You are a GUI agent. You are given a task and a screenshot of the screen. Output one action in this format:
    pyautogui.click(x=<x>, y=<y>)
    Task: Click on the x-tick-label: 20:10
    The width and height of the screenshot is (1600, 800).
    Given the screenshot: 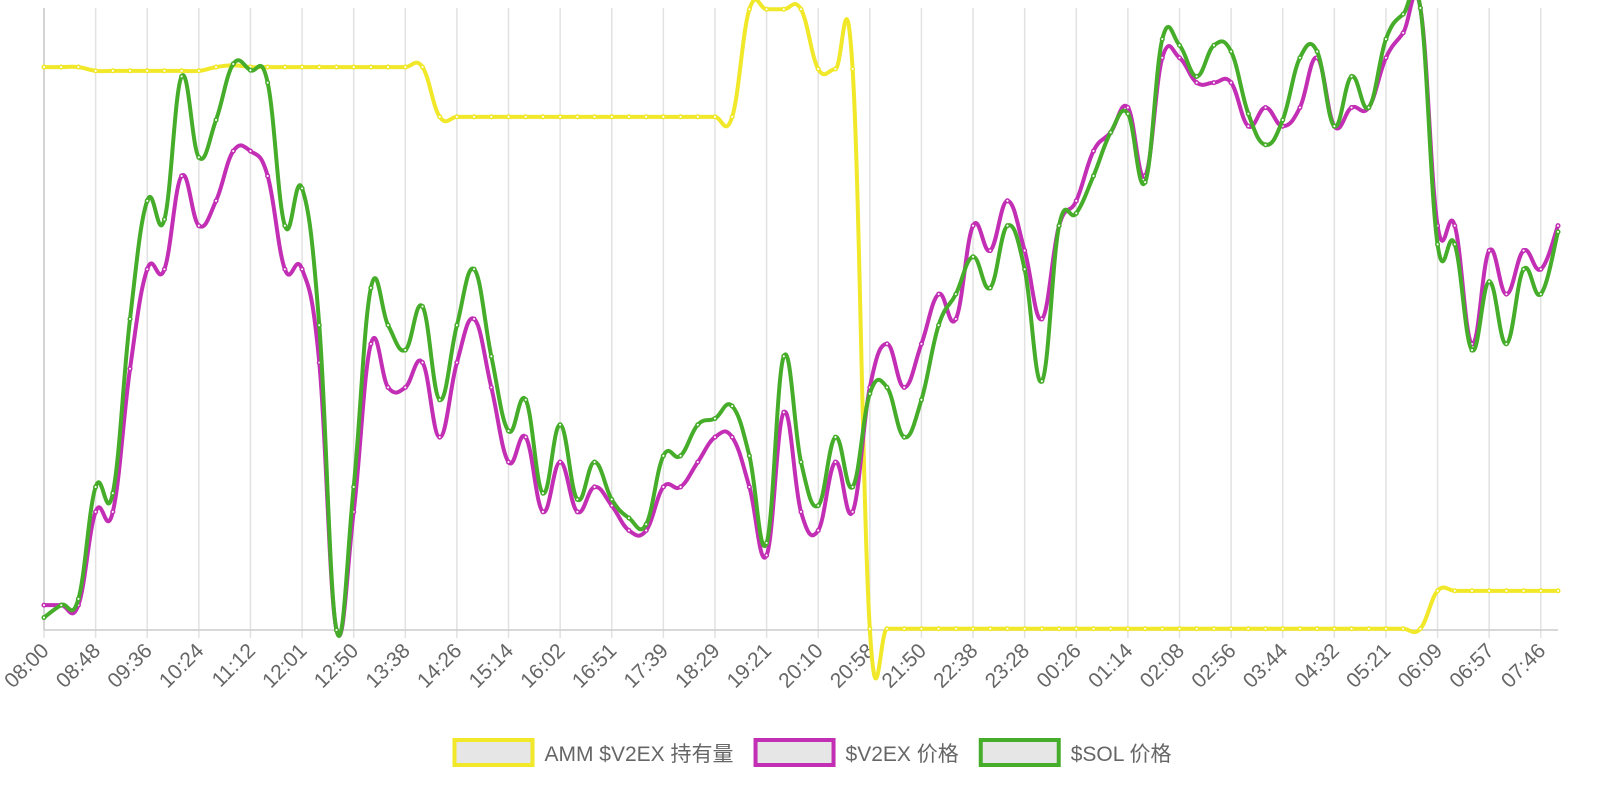 What is the action you would take?
    pyautogui.click(x=800, y=665)
    